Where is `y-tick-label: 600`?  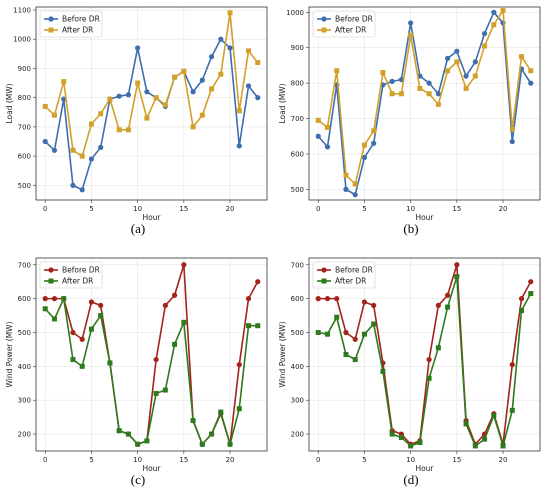 y-tick-label: 600 is located at coordinates (297, 299).